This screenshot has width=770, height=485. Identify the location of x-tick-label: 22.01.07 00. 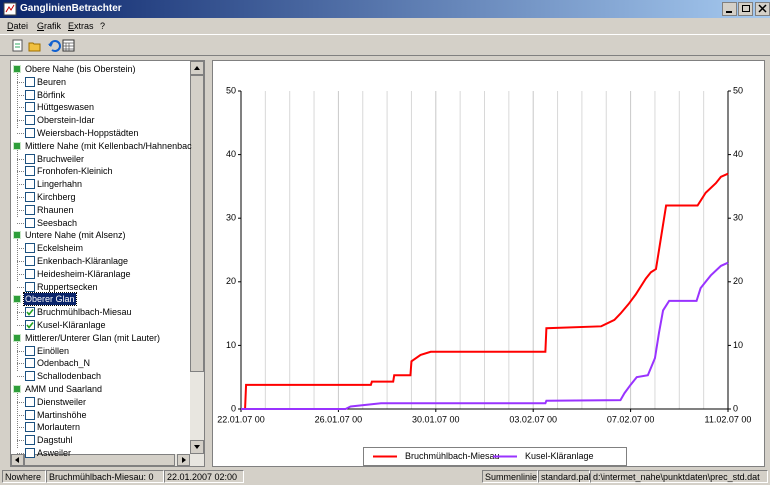
(241, 419).